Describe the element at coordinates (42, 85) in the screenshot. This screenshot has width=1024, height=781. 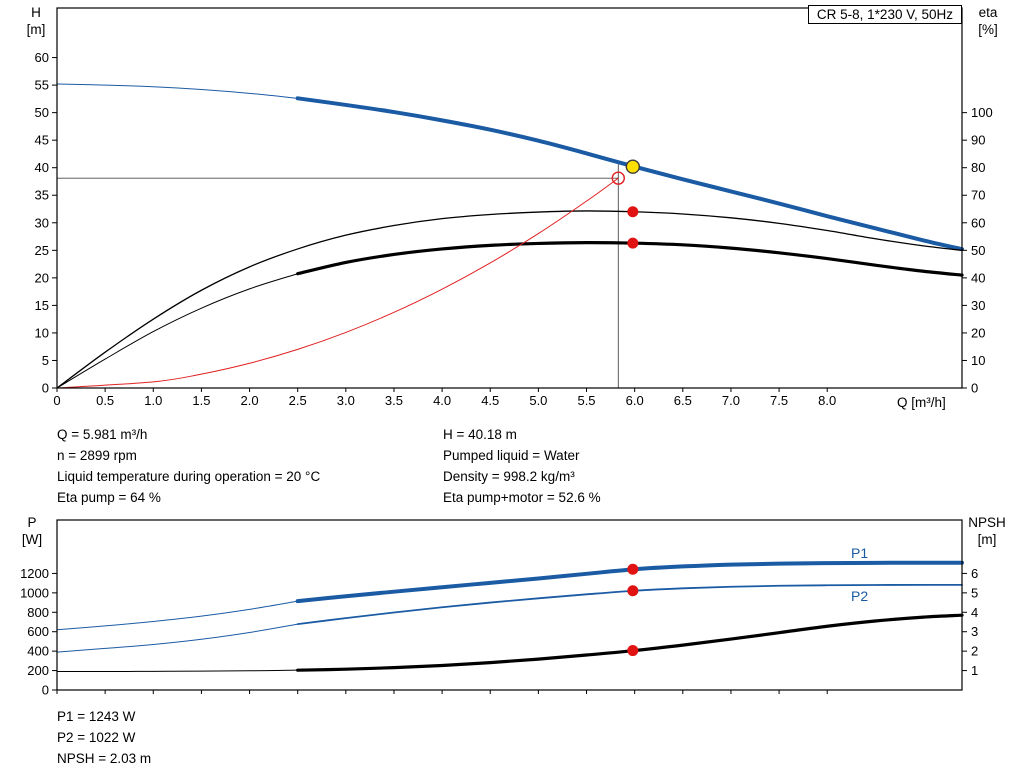
I see `svg-text: 55` at that location.